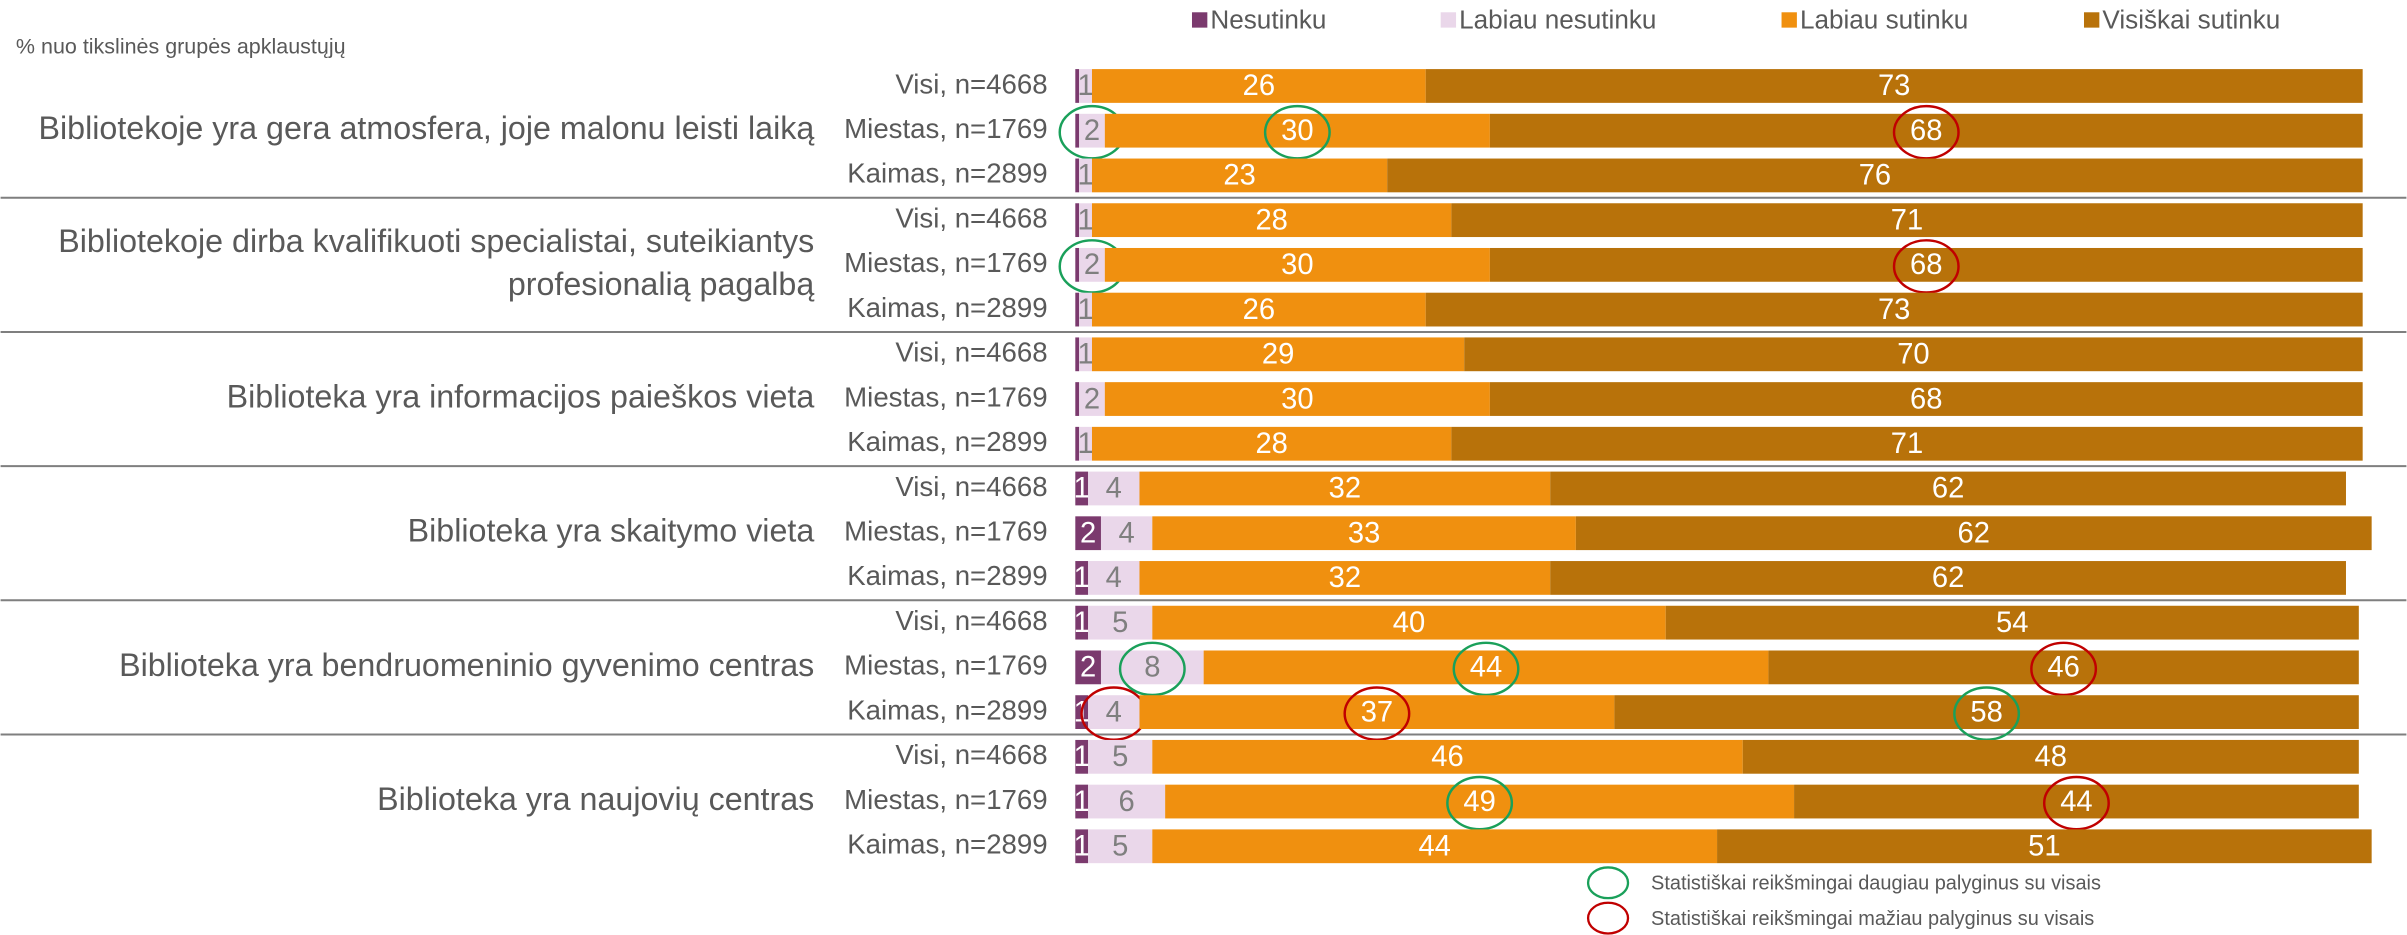 The image size is (2407, 935). Describe the element at coordinates (1409, 623) in the screenshot. I see `data-label: 40` at that location.